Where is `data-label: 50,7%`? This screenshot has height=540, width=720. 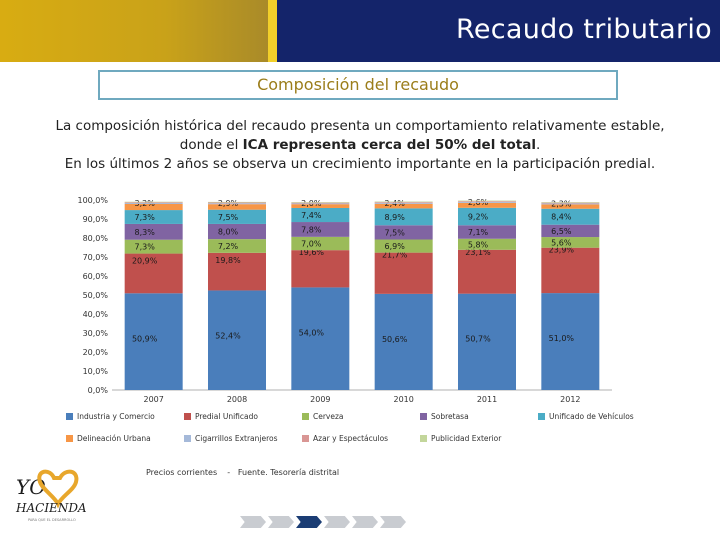 data-label: 50,7% is located at coordinates (478, 339).